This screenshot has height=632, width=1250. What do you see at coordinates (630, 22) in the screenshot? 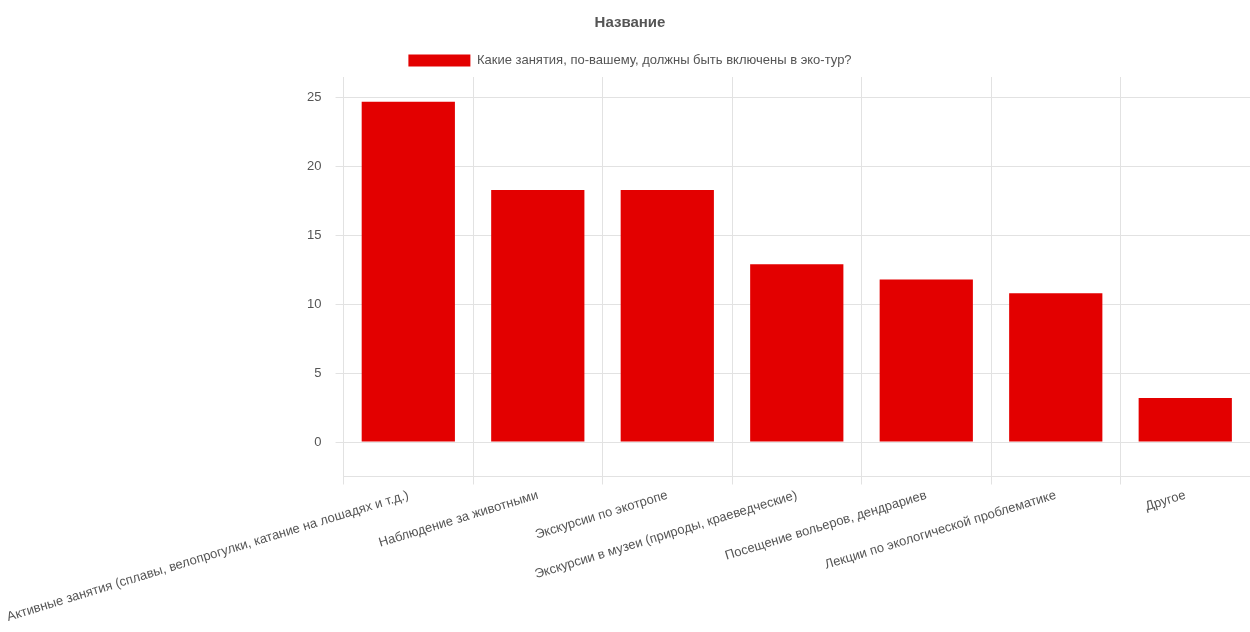
I see `chart-title: Название` at bounding box center [630, 22].